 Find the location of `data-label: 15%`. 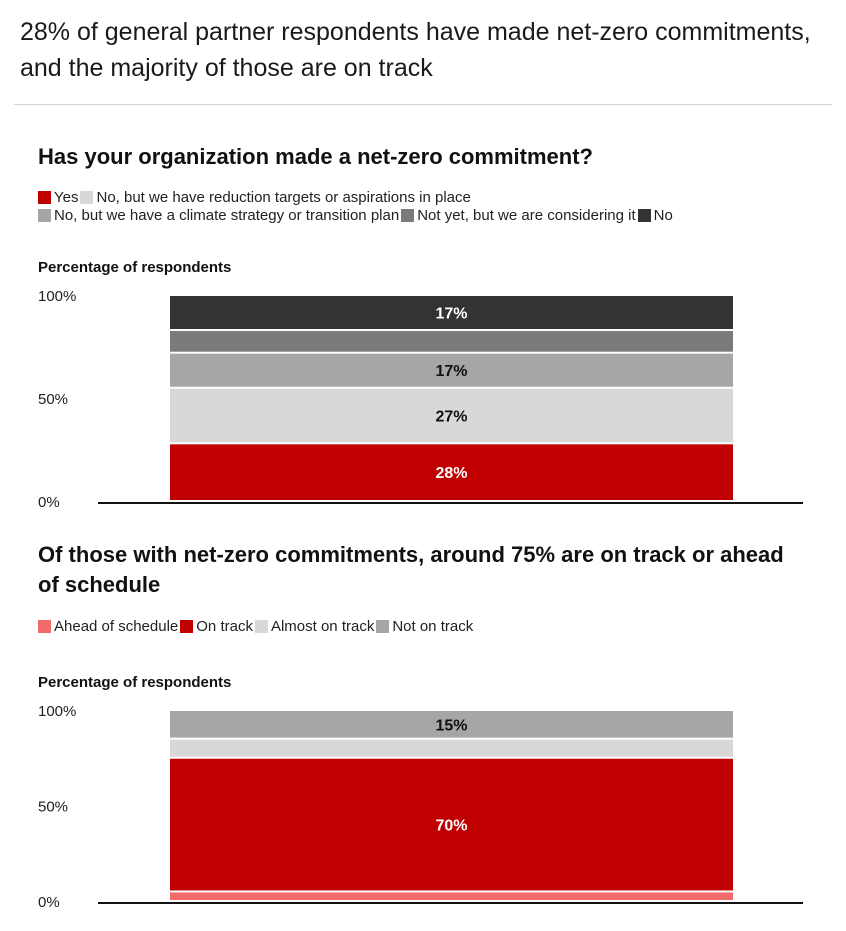

data-label: 15% is located at coordinates (451, 725).